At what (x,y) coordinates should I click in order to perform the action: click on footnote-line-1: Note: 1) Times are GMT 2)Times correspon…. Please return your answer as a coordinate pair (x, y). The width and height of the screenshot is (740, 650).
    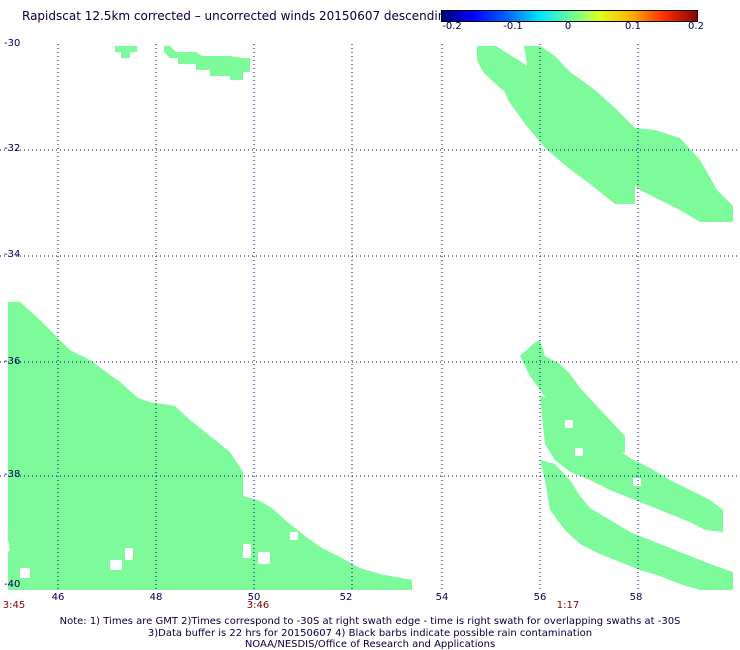
    Looking at the image, I should click on (370, 621).